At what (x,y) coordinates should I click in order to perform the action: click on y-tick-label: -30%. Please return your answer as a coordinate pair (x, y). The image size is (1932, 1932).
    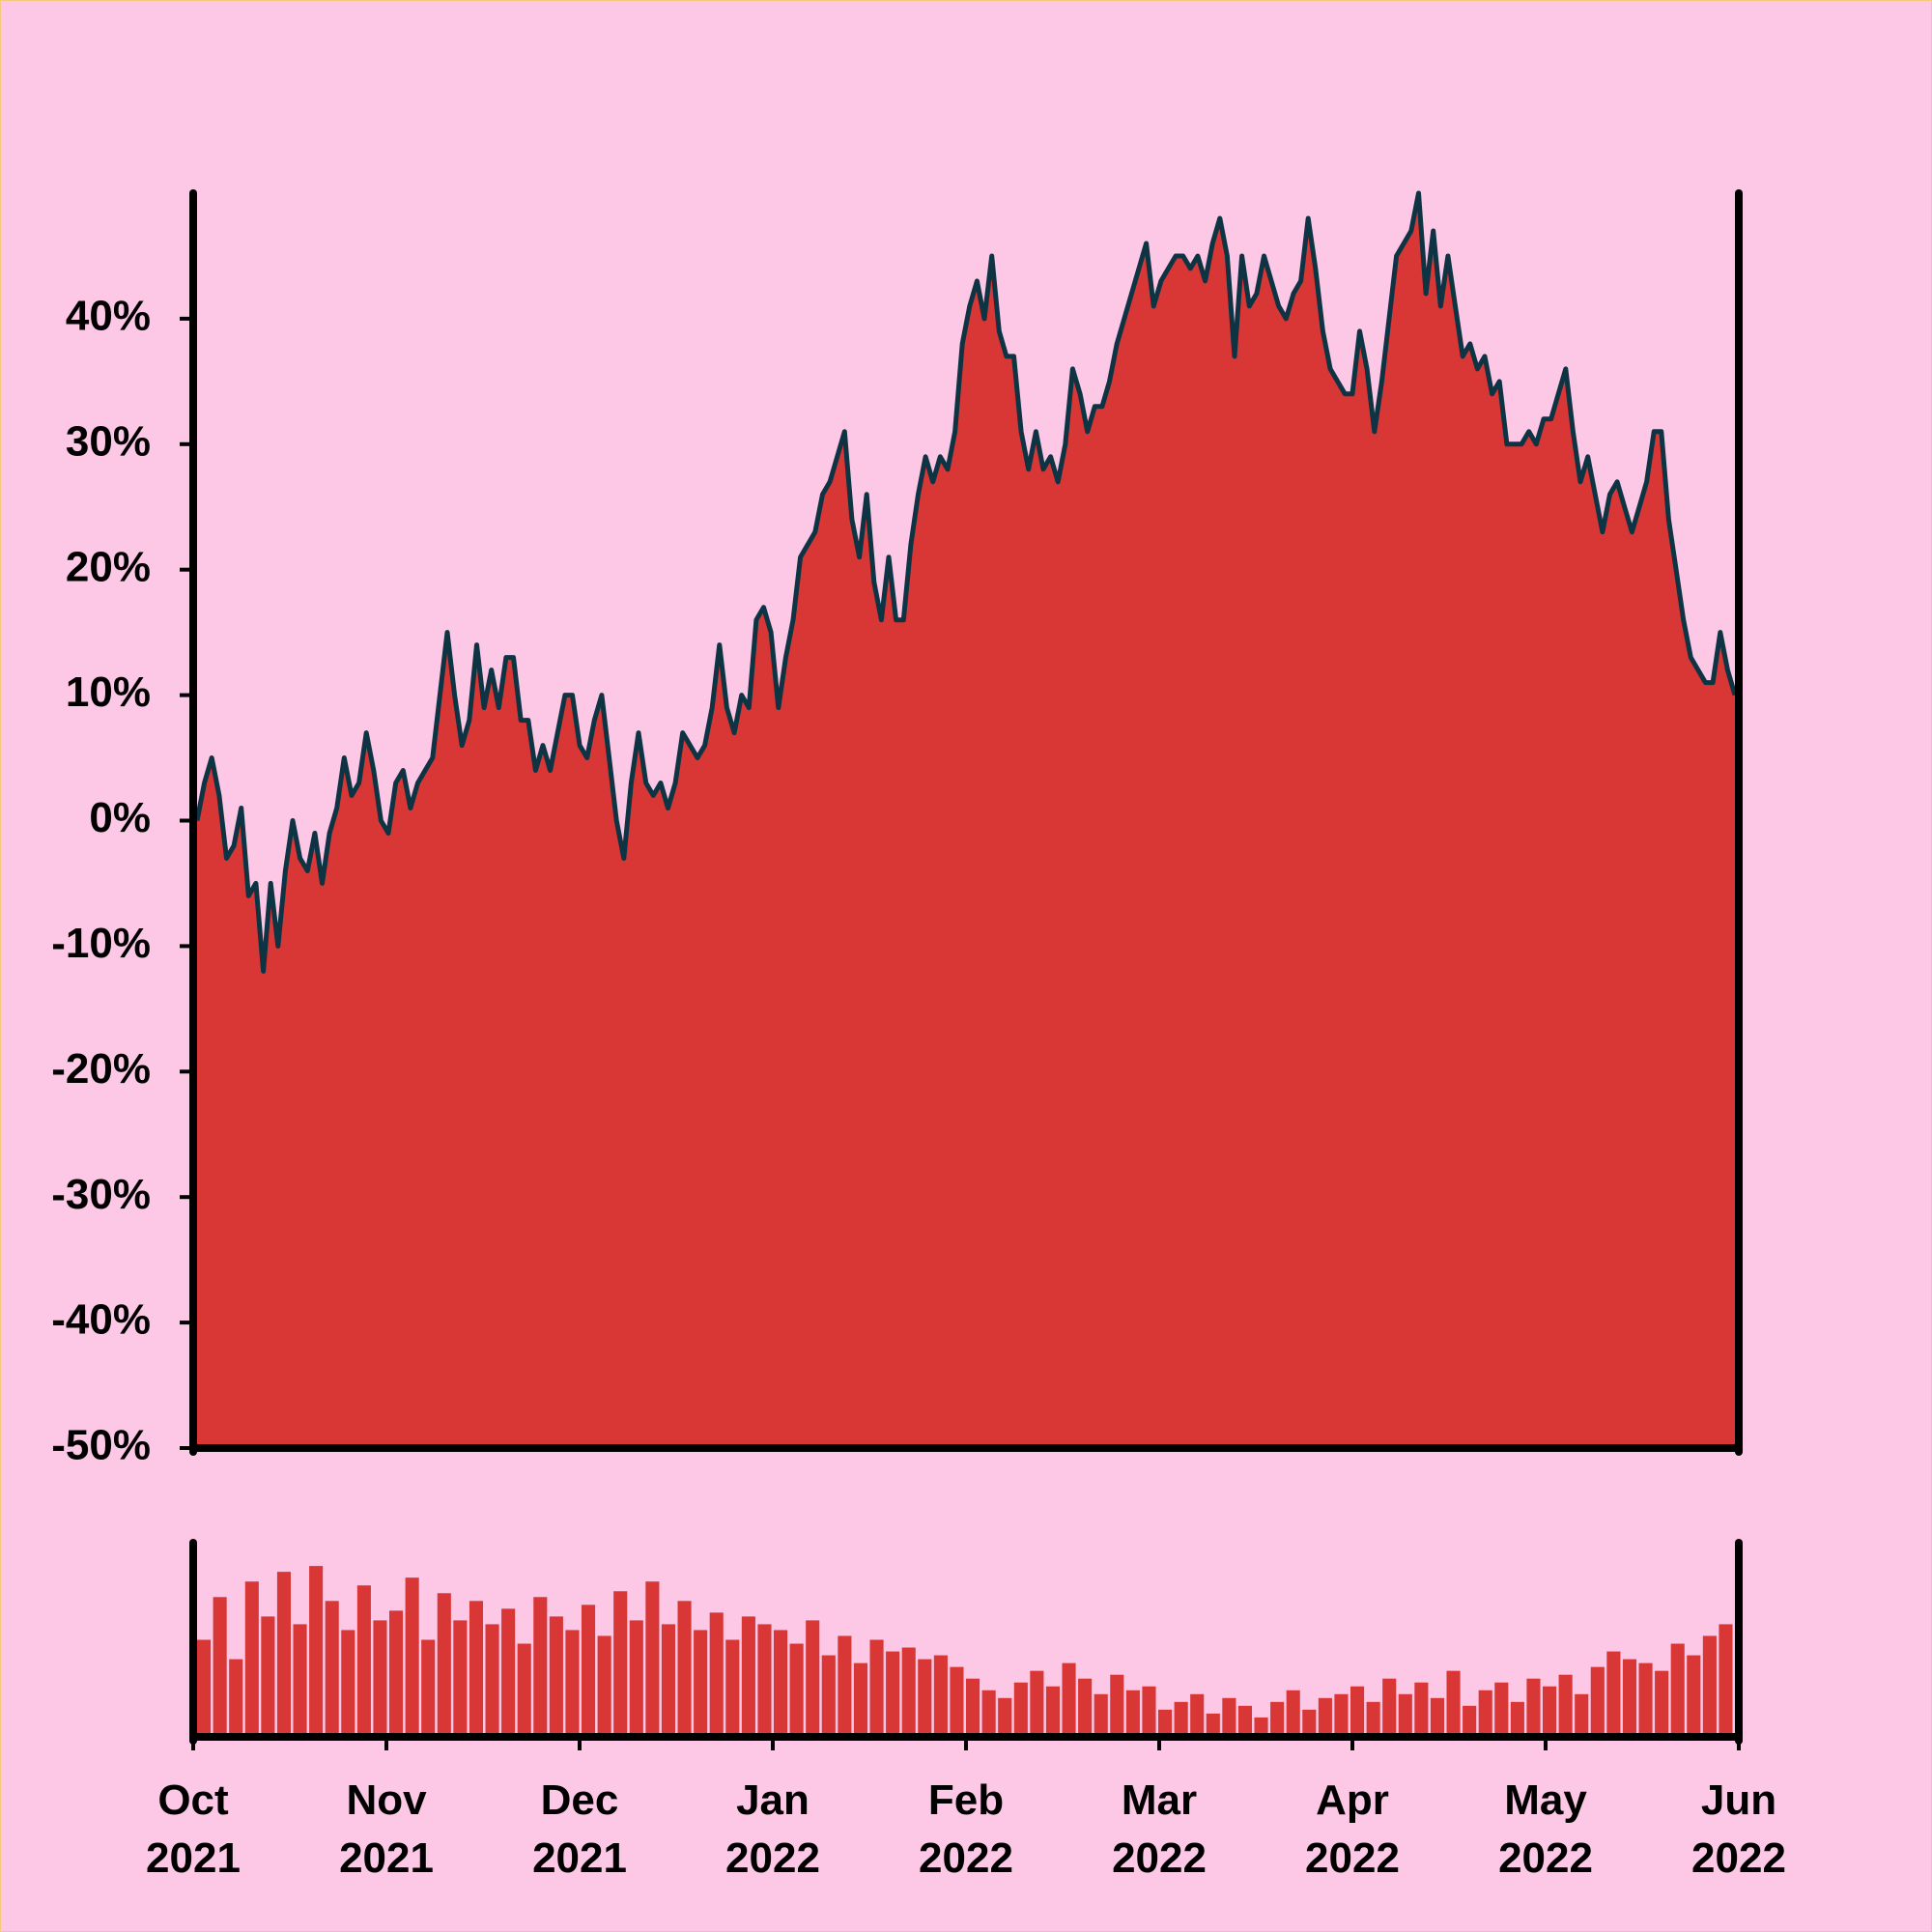
    Looking at the image, I should click on (101, 1194).